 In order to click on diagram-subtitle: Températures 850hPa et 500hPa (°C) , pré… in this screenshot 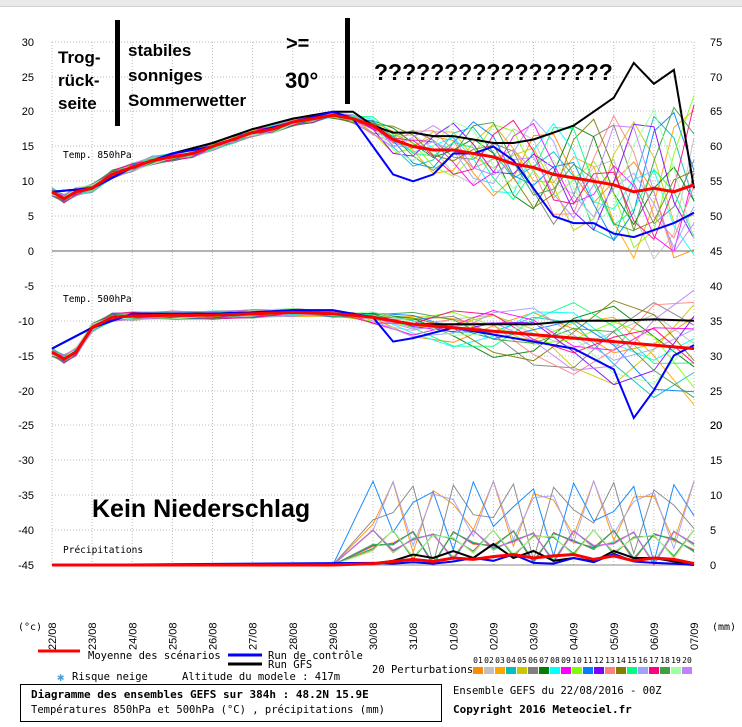, I will do `click(208, 710)`.